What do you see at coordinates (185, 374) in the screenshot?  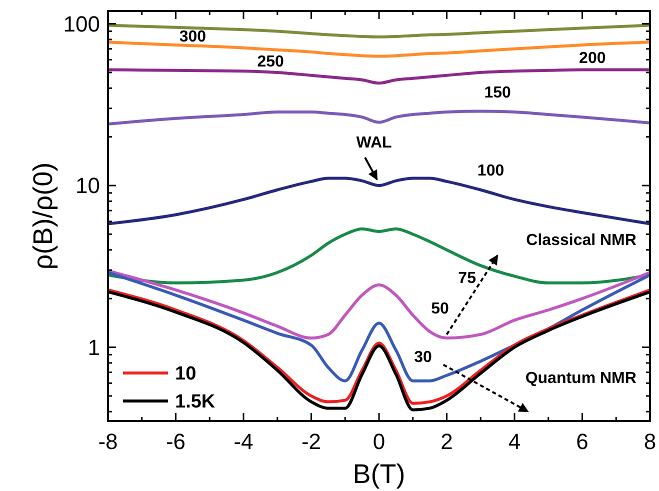 I see `legend-label: 10` at bounding box center [185, 374].